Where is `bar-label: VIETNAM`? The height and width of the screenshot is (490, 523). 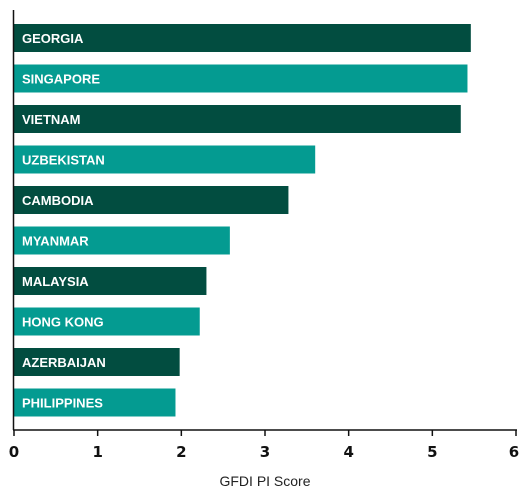
bar-label: VIETNAM is located at coordinates (51, 119).